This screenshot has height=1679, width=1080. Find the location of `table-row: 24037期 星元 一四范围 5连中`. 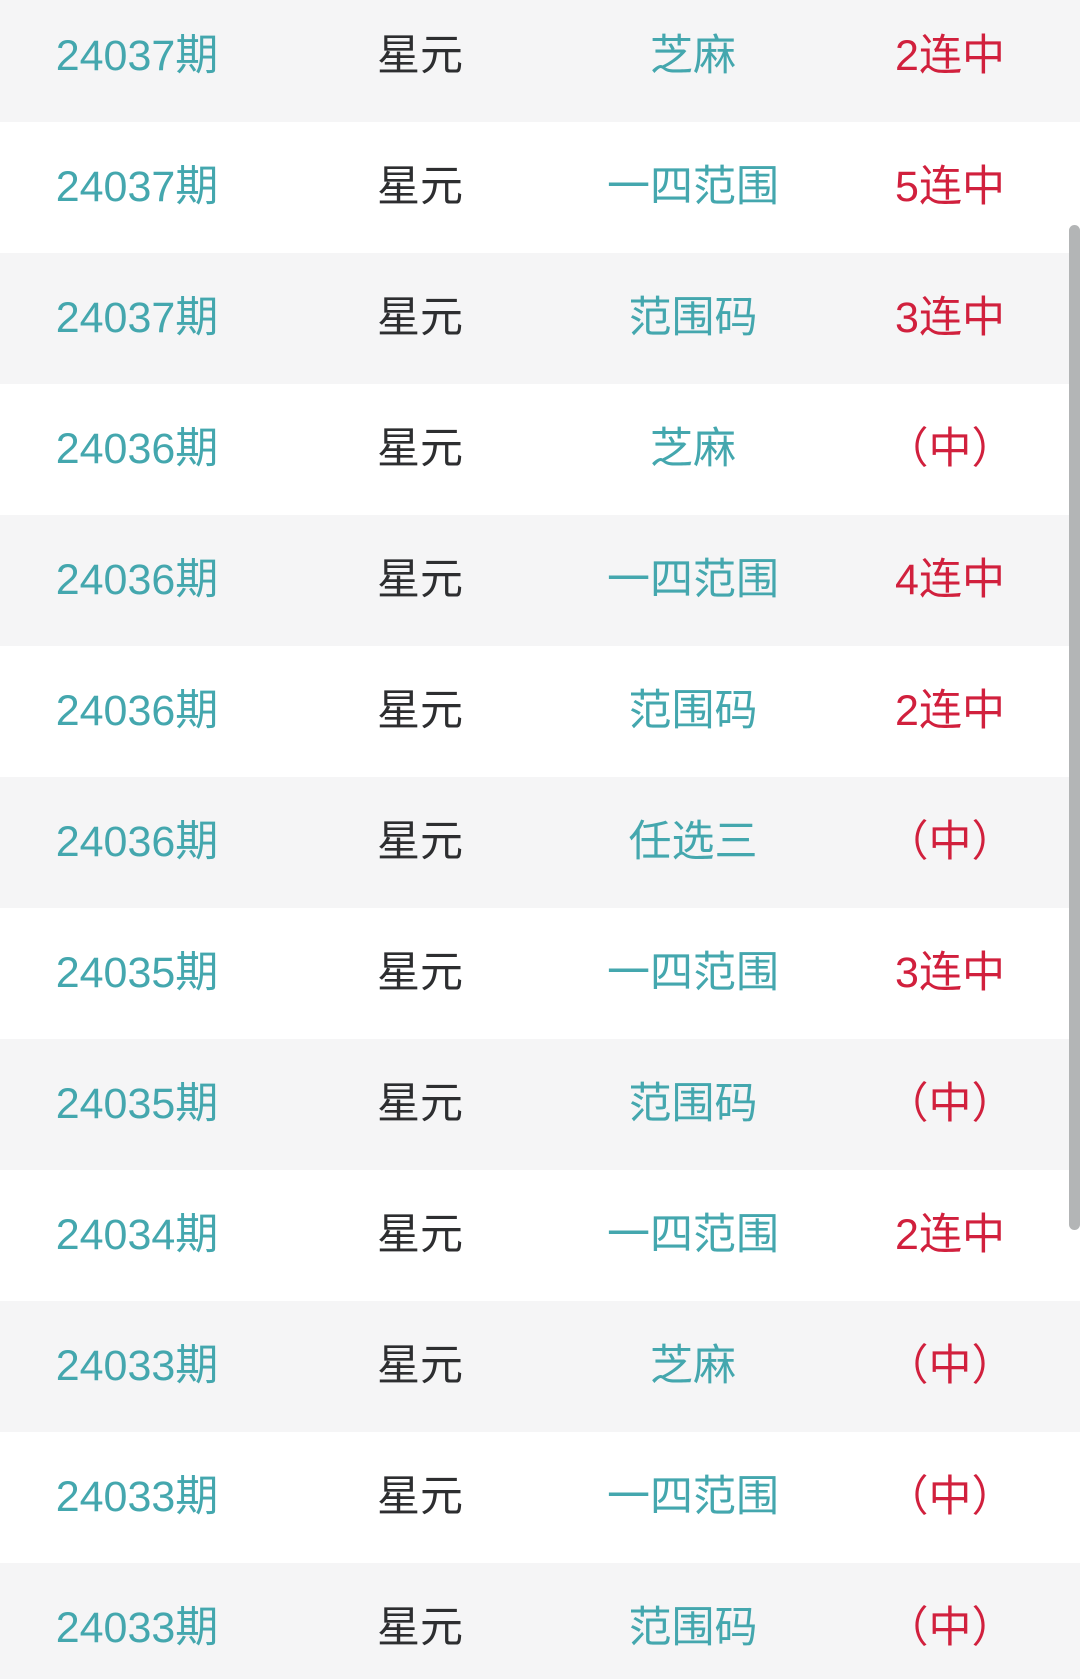

table-row: 24037期 星元 一四范围 5连中 is located at coordinates (540, 187).